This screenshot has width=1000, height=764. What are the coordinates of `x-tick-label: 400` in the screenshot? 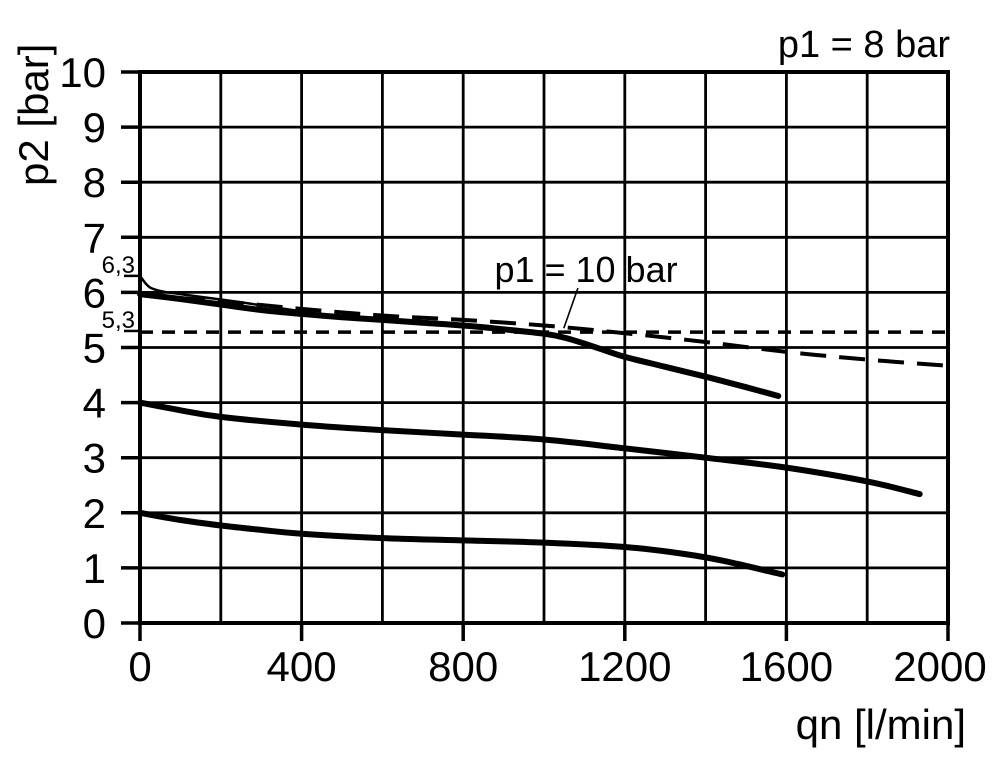 It's located at (302, 666).